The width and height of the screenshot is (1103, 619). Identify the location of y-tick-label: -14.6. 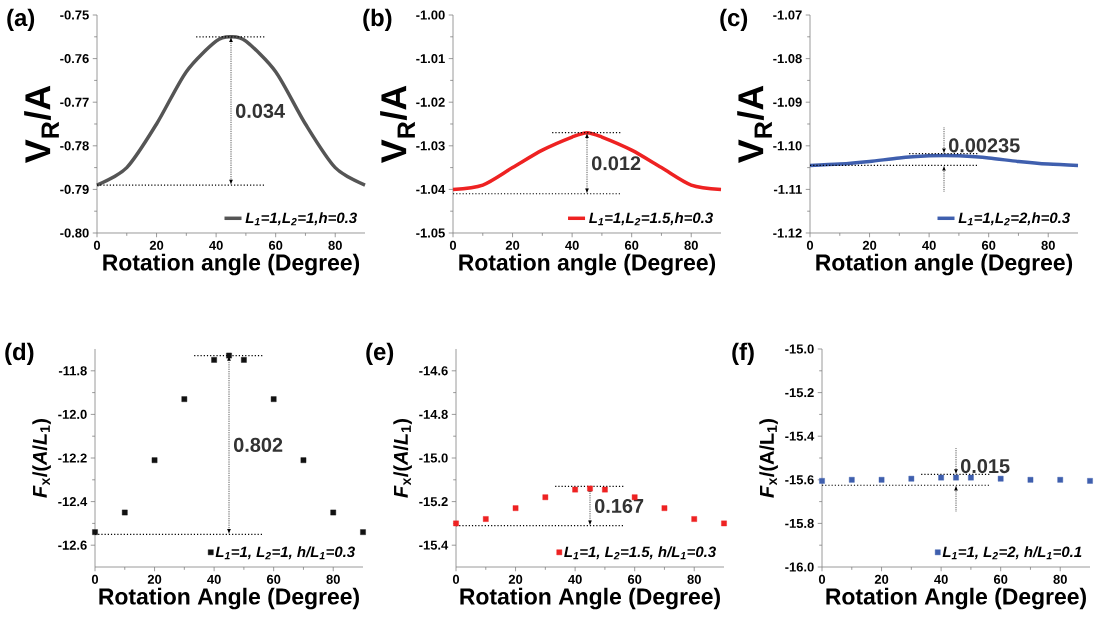
(433, 371).